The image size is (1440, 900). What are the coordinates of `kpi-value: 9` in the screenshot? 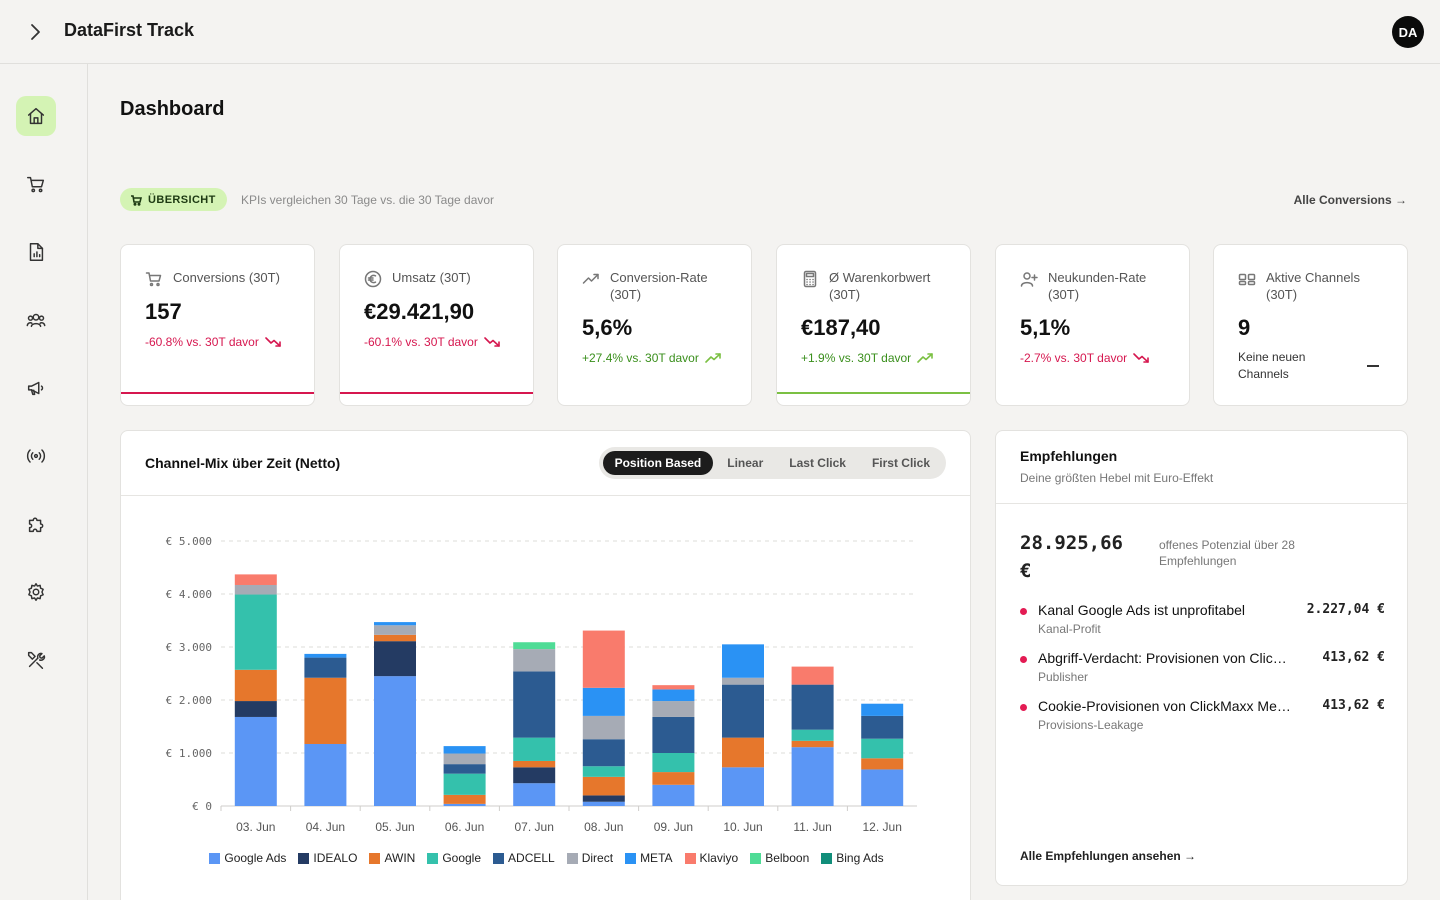 It's located at (1244, 327).